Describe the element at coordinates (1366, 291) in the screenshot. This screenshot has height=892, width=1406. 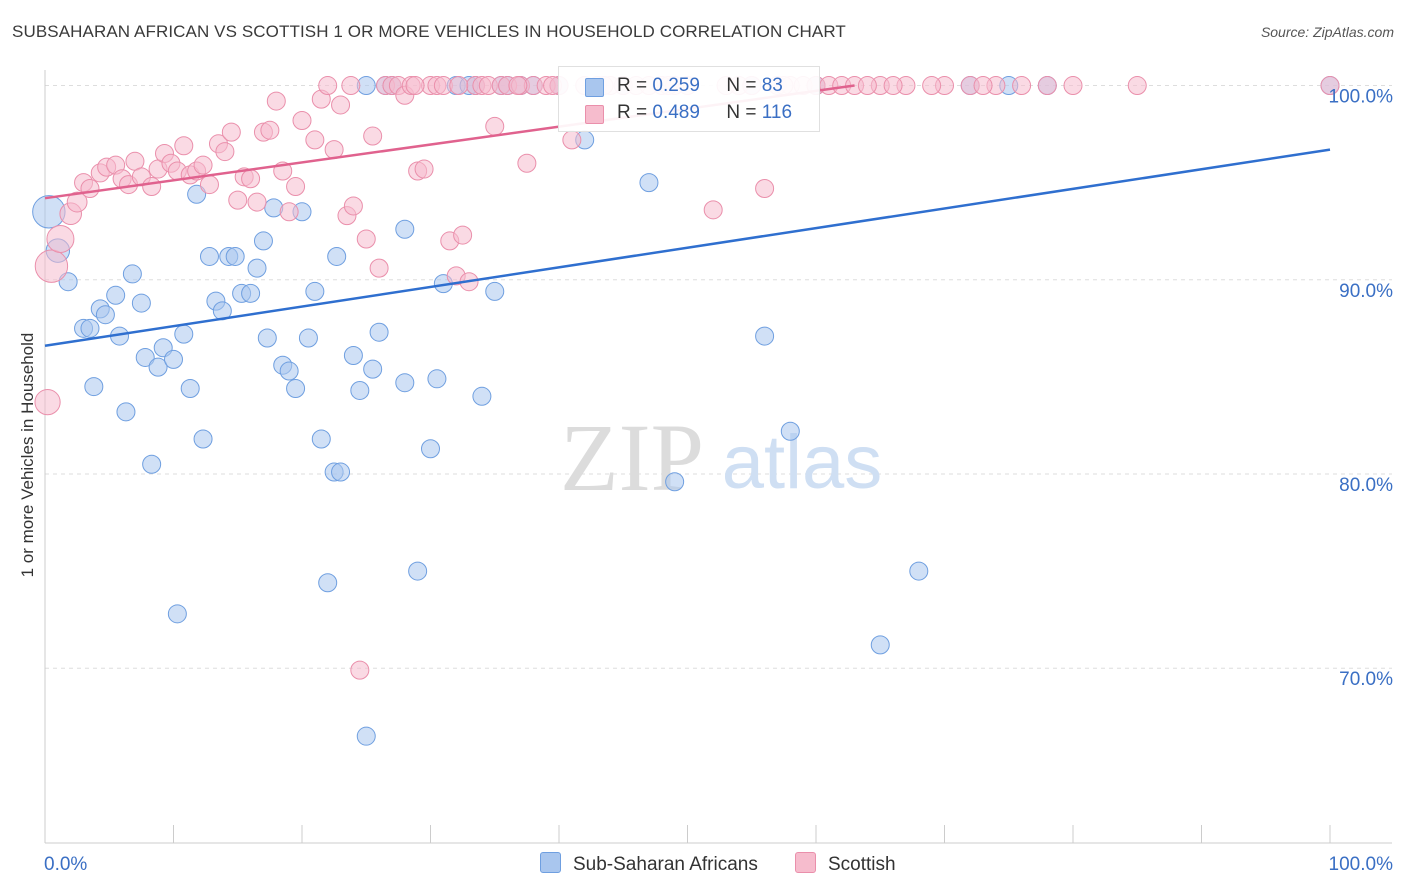
I see `y-tick-label: 90.0%` at that location.